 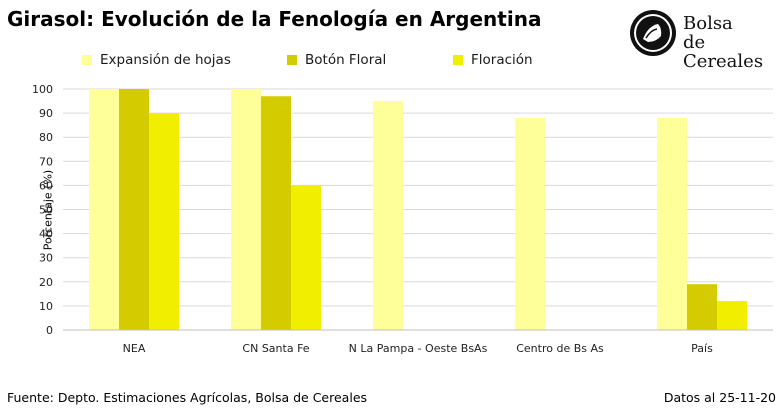 I want to click on logo-text: Bolsa de Cereales, so click(x=730, y=42).